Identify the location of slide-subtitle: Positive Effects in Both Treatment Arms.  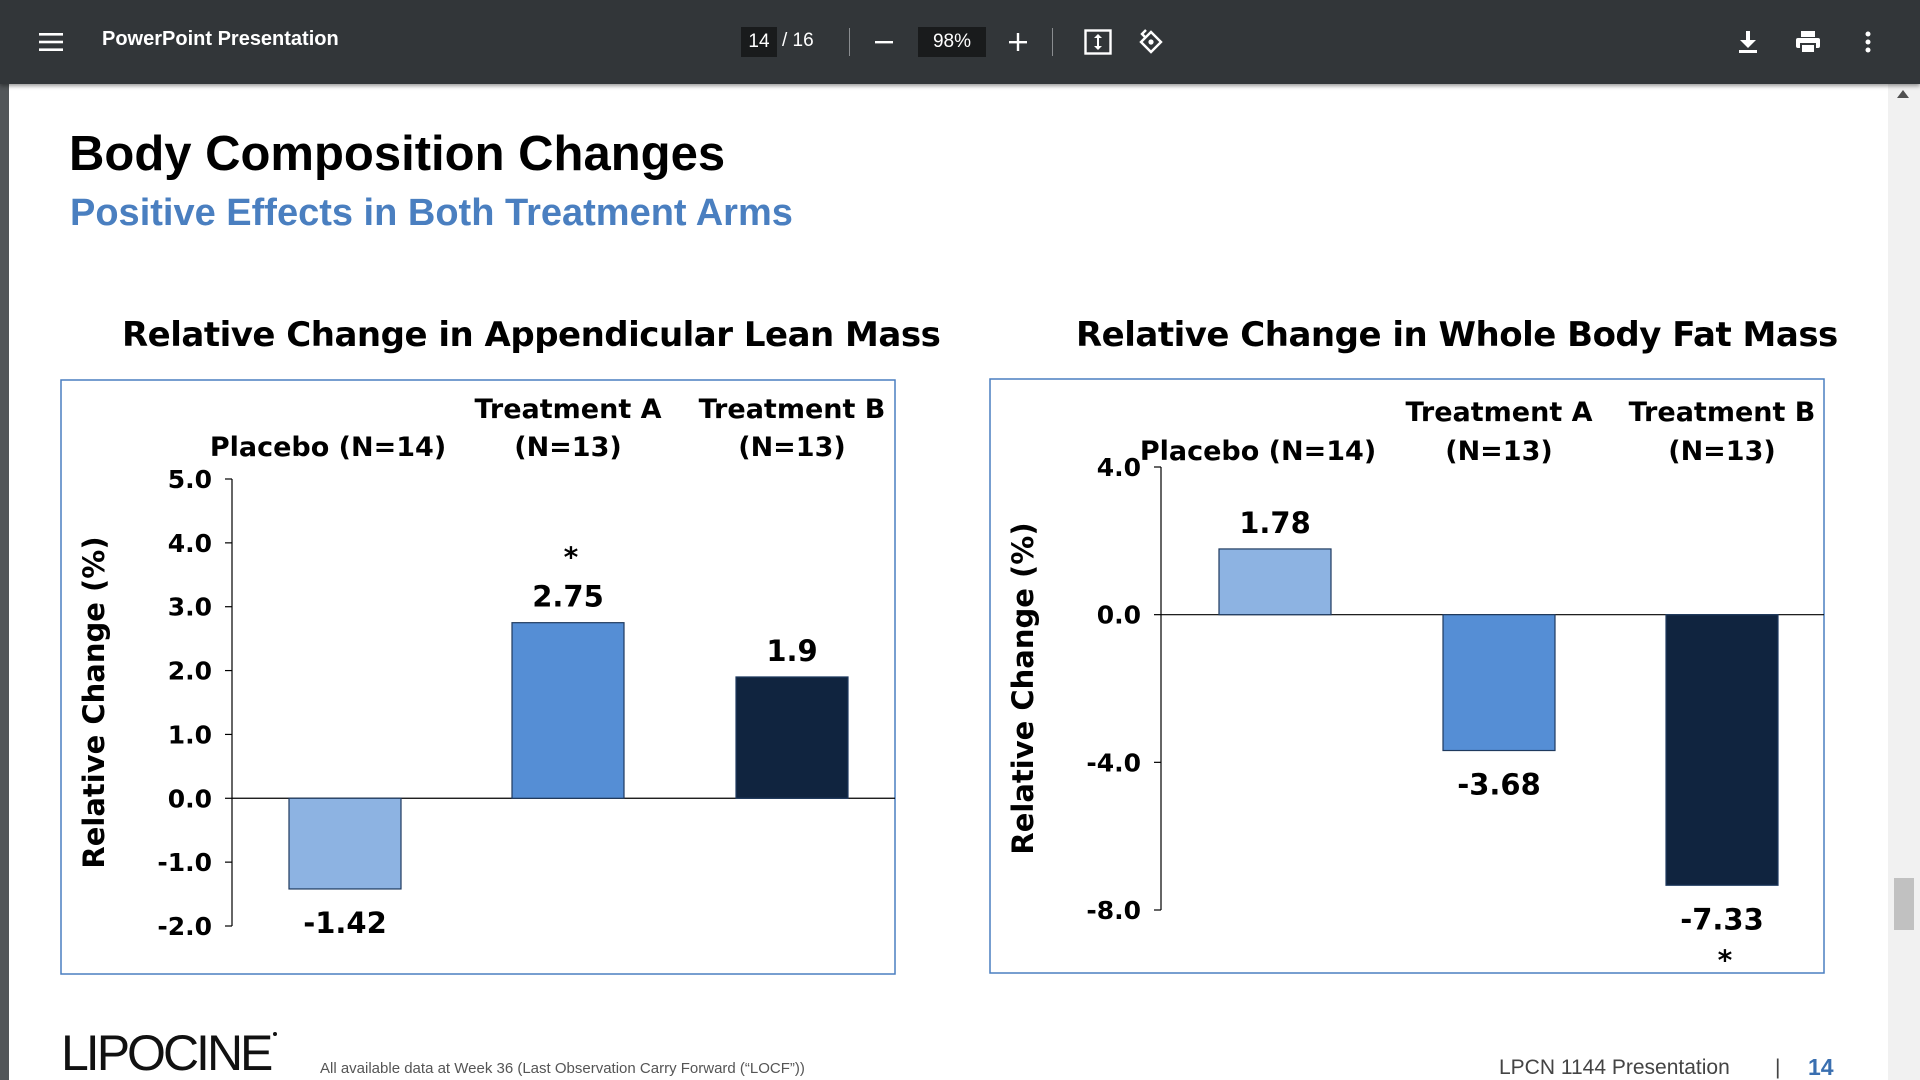
(431, 213).